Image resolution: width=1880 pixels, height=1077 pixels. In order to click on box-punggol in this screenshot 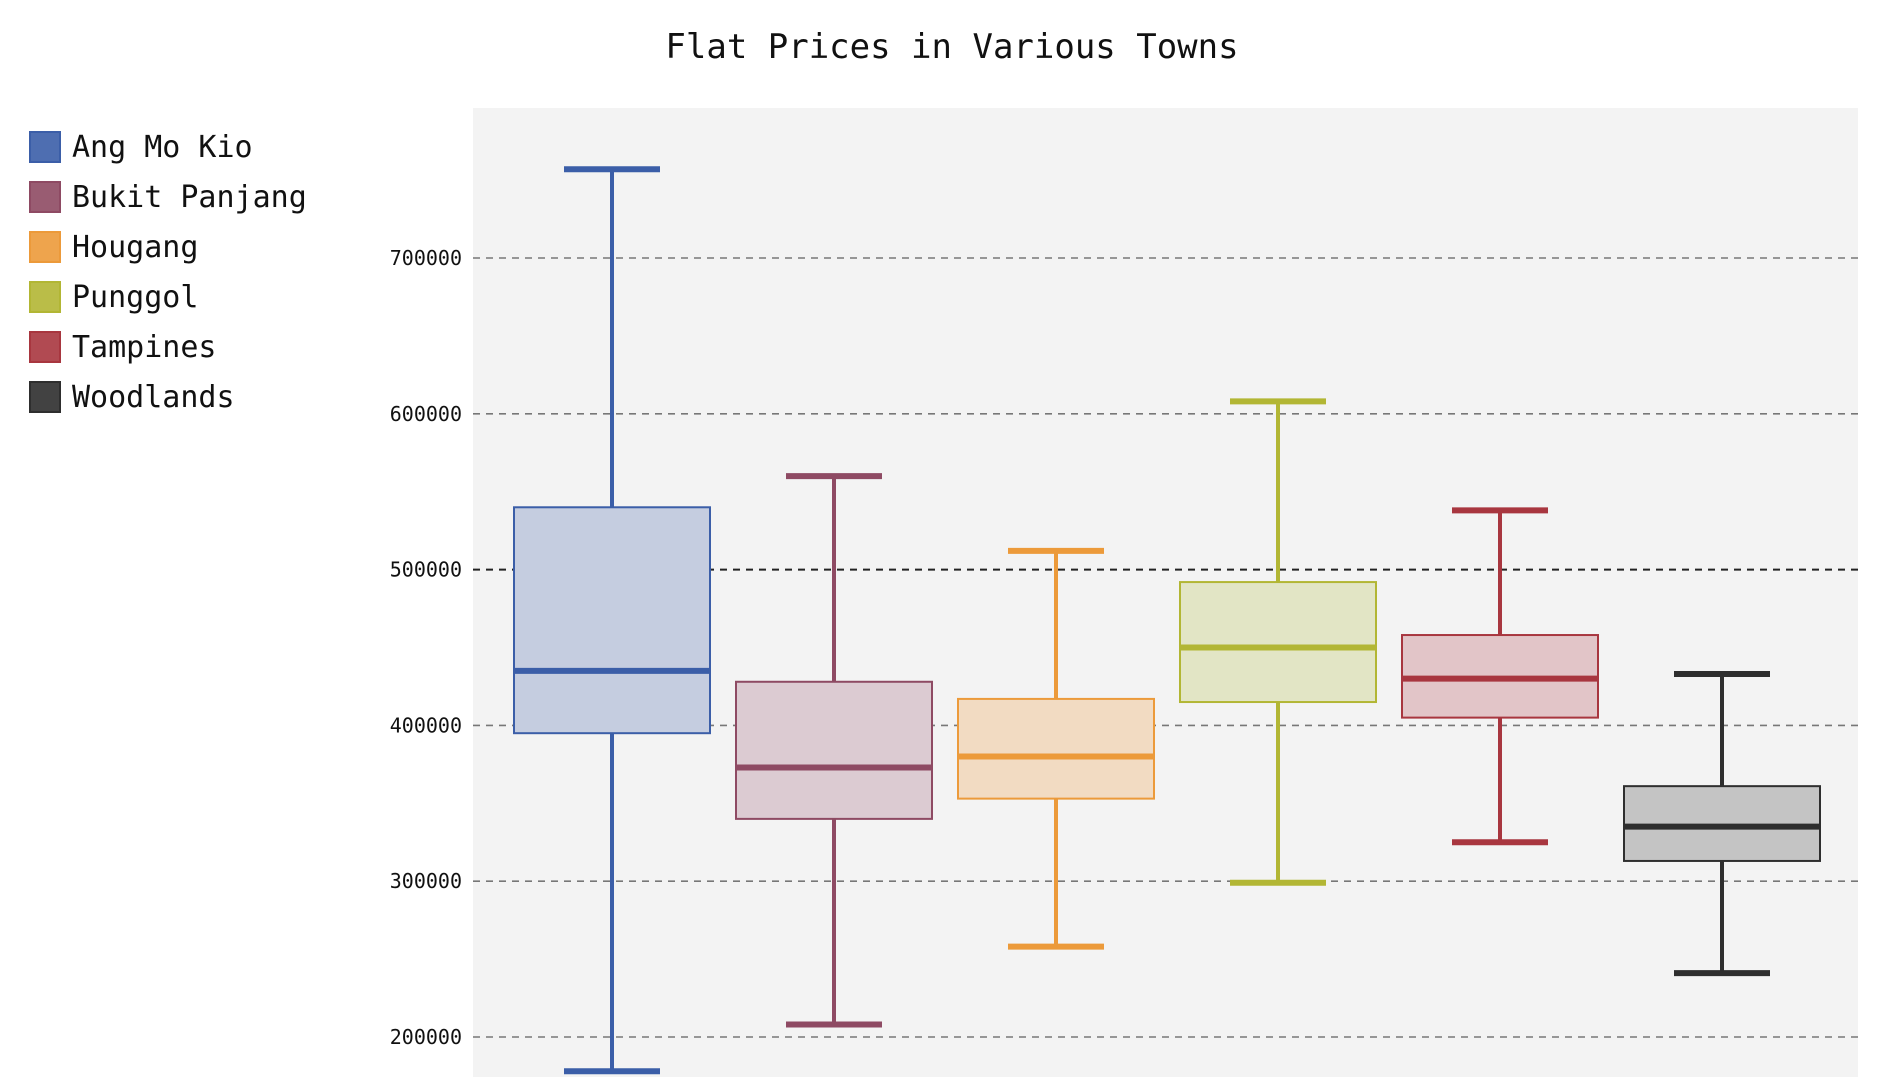, I will do `click(1278, 642)`.